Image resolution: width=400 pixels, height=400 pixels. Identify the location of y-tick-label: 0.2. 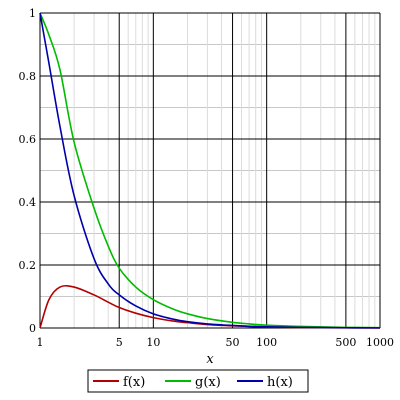
(28, 265).